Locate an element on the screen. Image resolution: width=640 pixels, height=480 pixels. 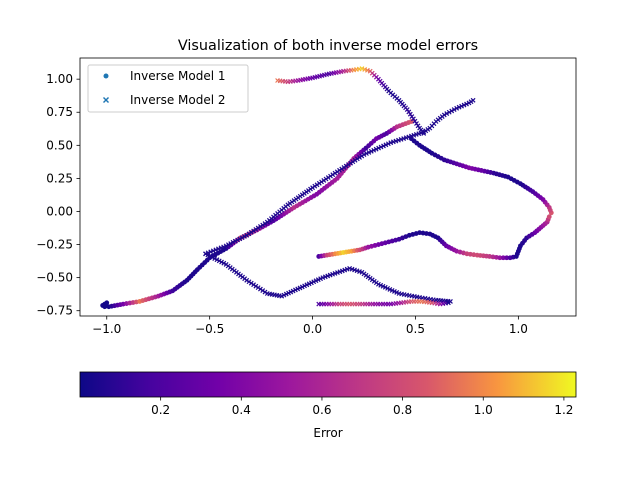
y-tick-label: −0.25 is located at coordinates (54, 245).